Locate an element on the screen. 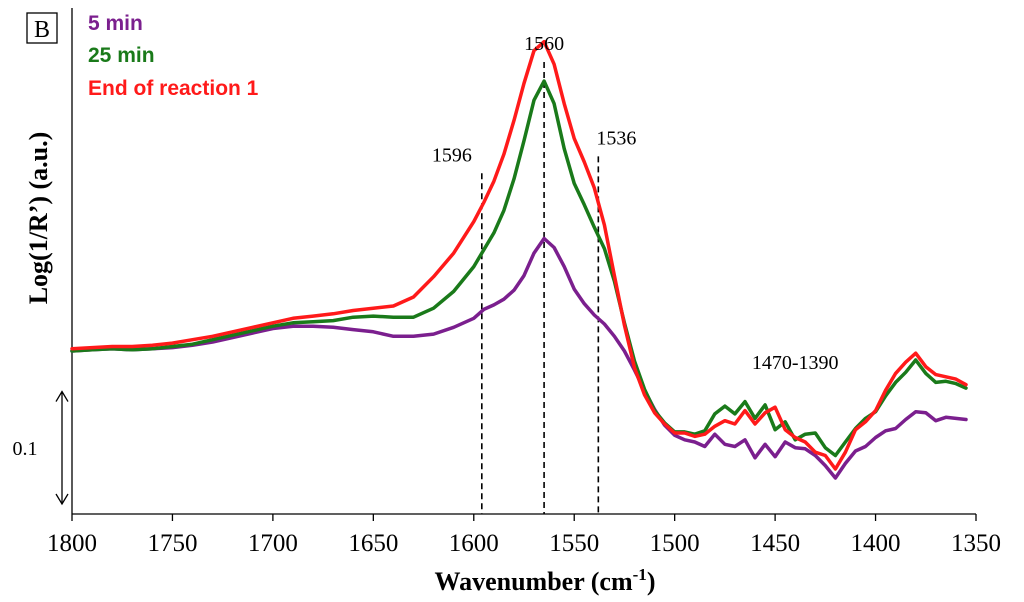 Image resolution: width=1024 pixels, height=602 pixels. x-axis-title: Wavenumber (cm-1) is located at coordinates (545, 580).